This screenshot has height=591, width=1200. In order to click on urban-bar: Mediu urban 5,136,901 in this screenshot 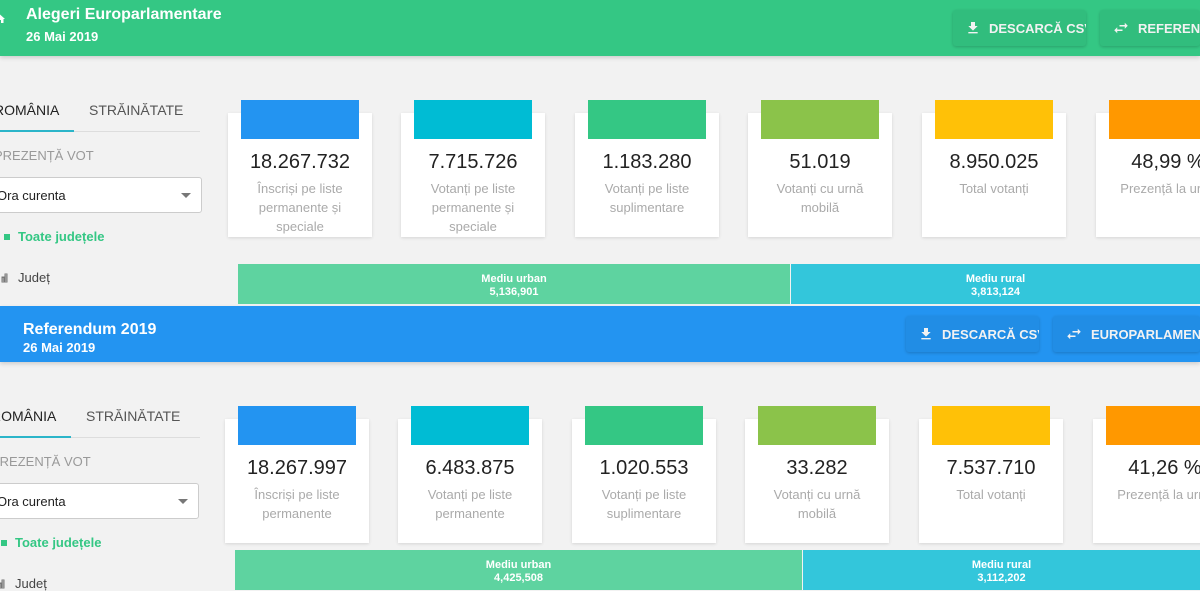, I will do `click(514, 284)`.